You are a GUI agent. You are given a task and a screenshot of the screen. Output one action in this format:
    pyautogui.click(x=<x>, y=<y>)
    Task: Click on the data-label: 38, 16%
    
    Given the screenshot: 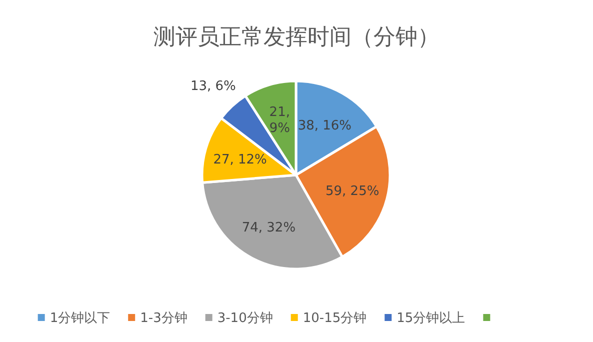 What is the action you would take?
    pyautogui.click(x=325, y=126)
    